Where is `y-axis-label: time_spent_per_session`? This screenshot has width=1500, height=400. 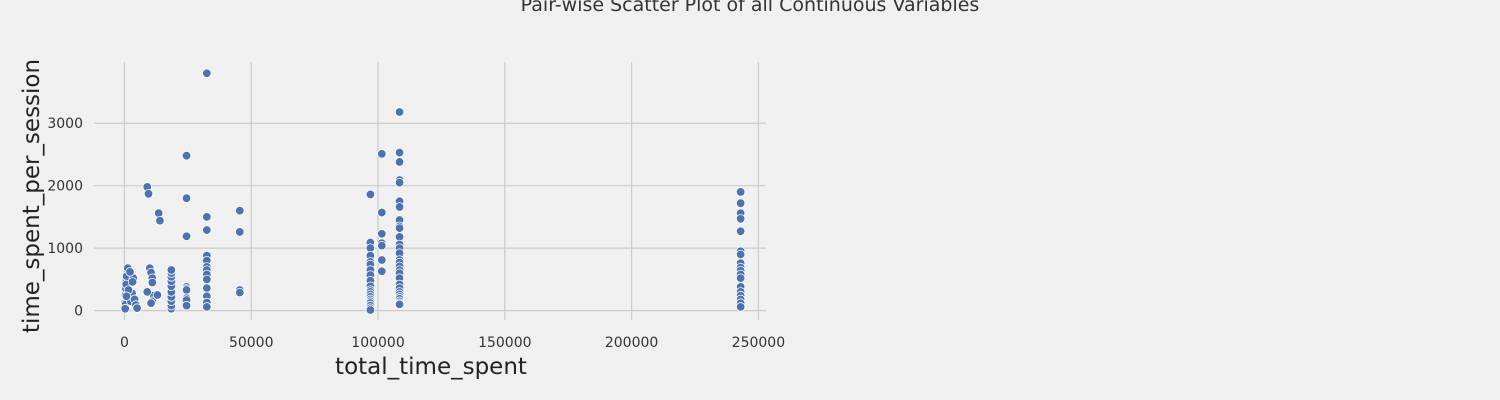
y-axis-label: time_spent_per_session is located at coordinates (32, 196).